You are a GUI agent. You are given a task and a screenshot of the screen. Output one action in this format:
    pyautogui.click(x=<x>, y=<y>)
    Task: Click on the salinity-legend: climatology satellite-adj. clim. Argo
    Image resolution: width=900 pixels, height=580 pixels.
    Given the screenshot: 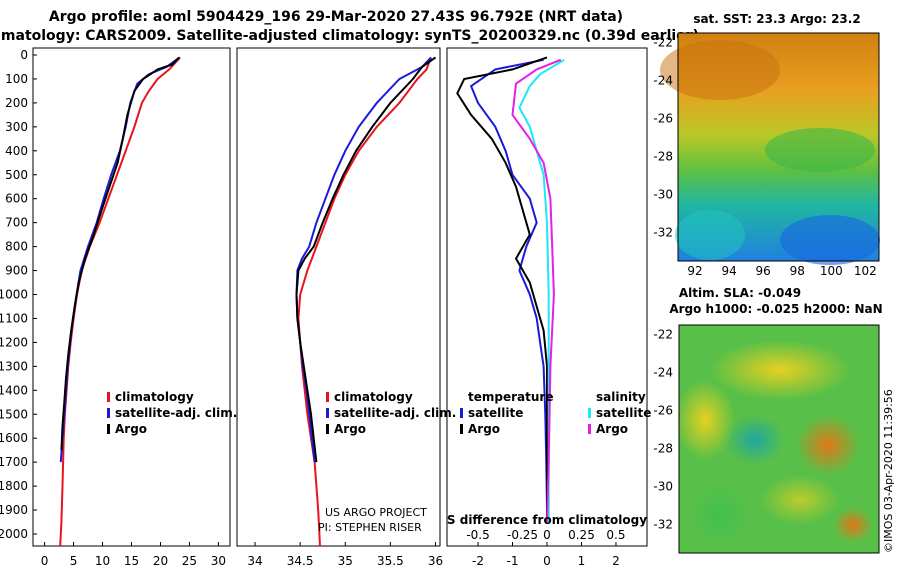 What is the action you would take?
    pyautogui.click(x=391, y=413)
    